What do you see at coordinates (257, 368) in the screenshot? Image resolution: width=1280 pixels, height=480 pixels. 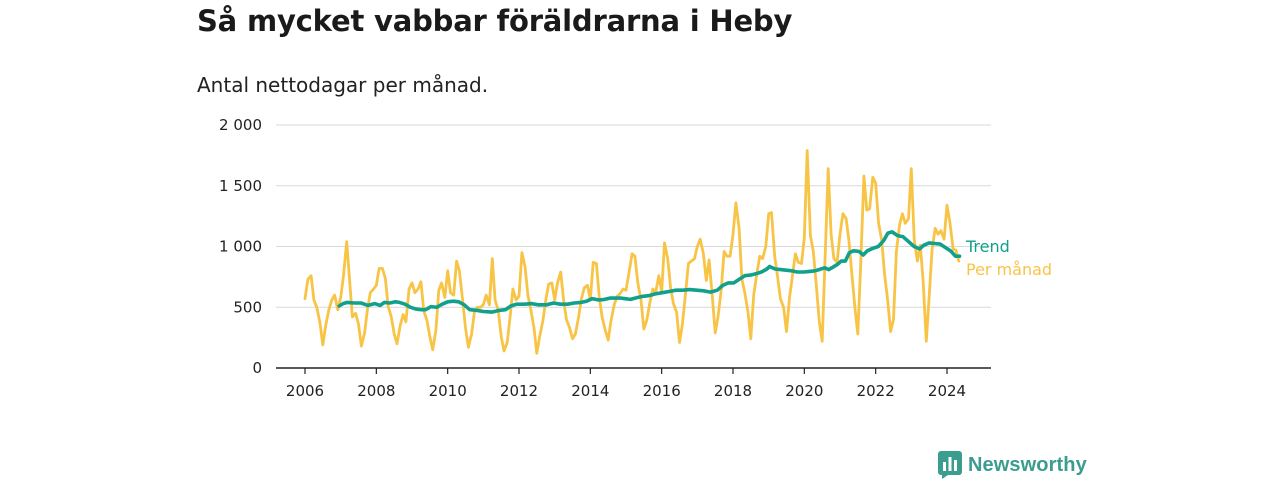 I see `y-tick-label: 0` at bounding box center [257, 368].